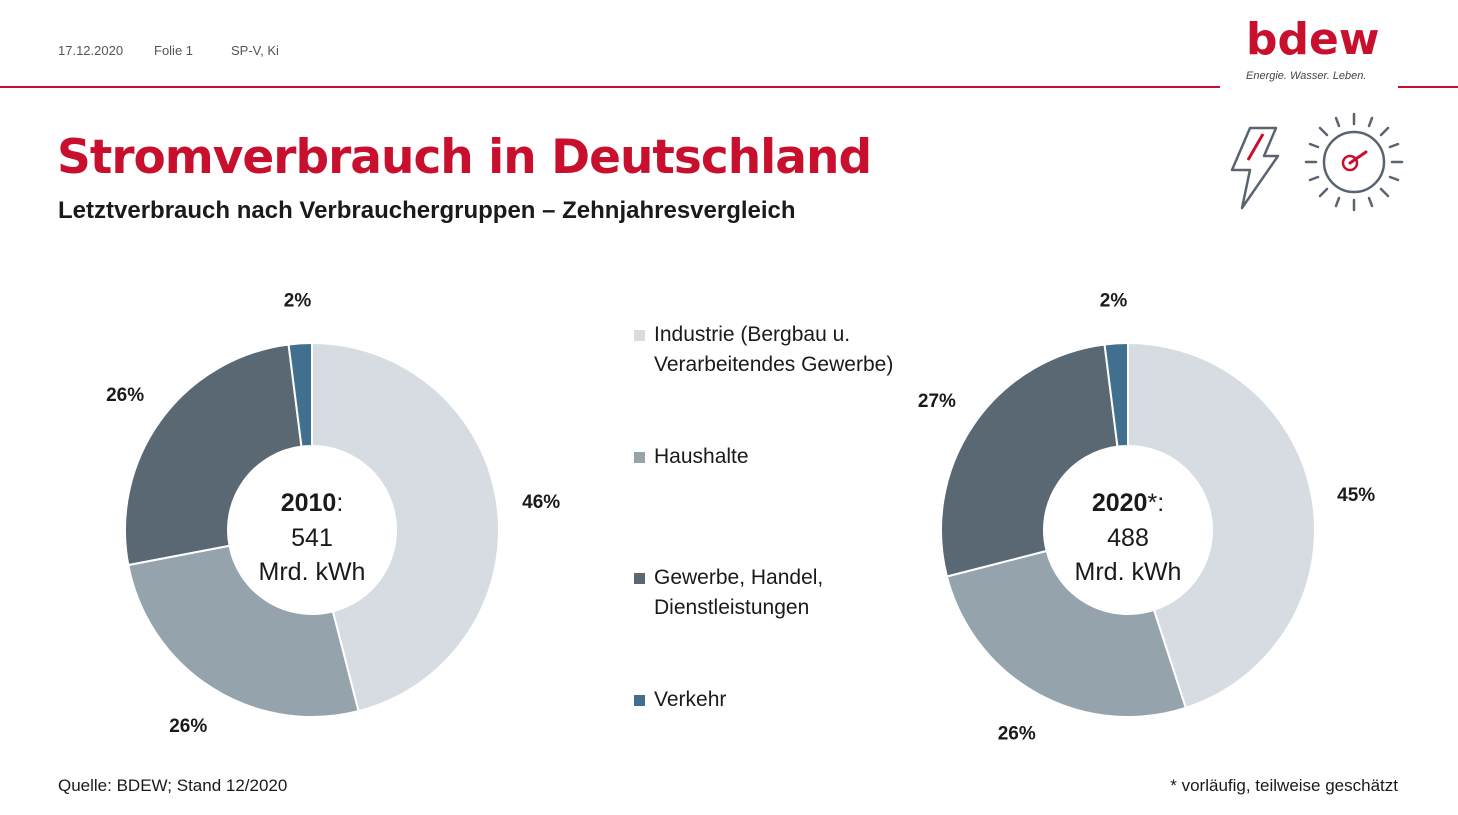 This screenshot has width=1458, height=815. I want to click on center-suffix: :, so click(339, 503).